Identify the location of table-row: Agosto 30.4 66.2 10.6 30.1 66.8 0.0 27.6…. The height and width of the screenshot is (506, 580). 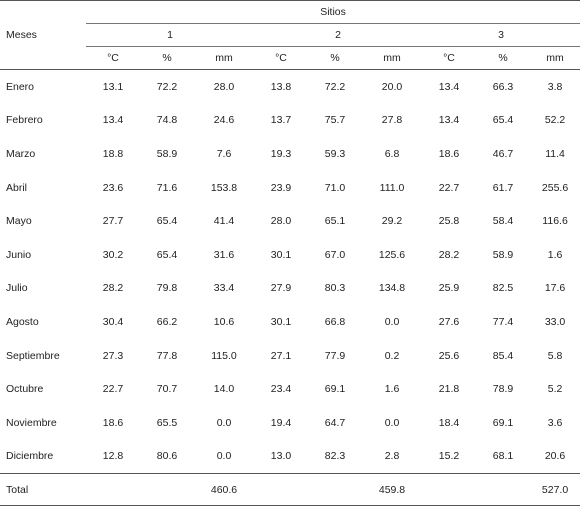
(290, 322).